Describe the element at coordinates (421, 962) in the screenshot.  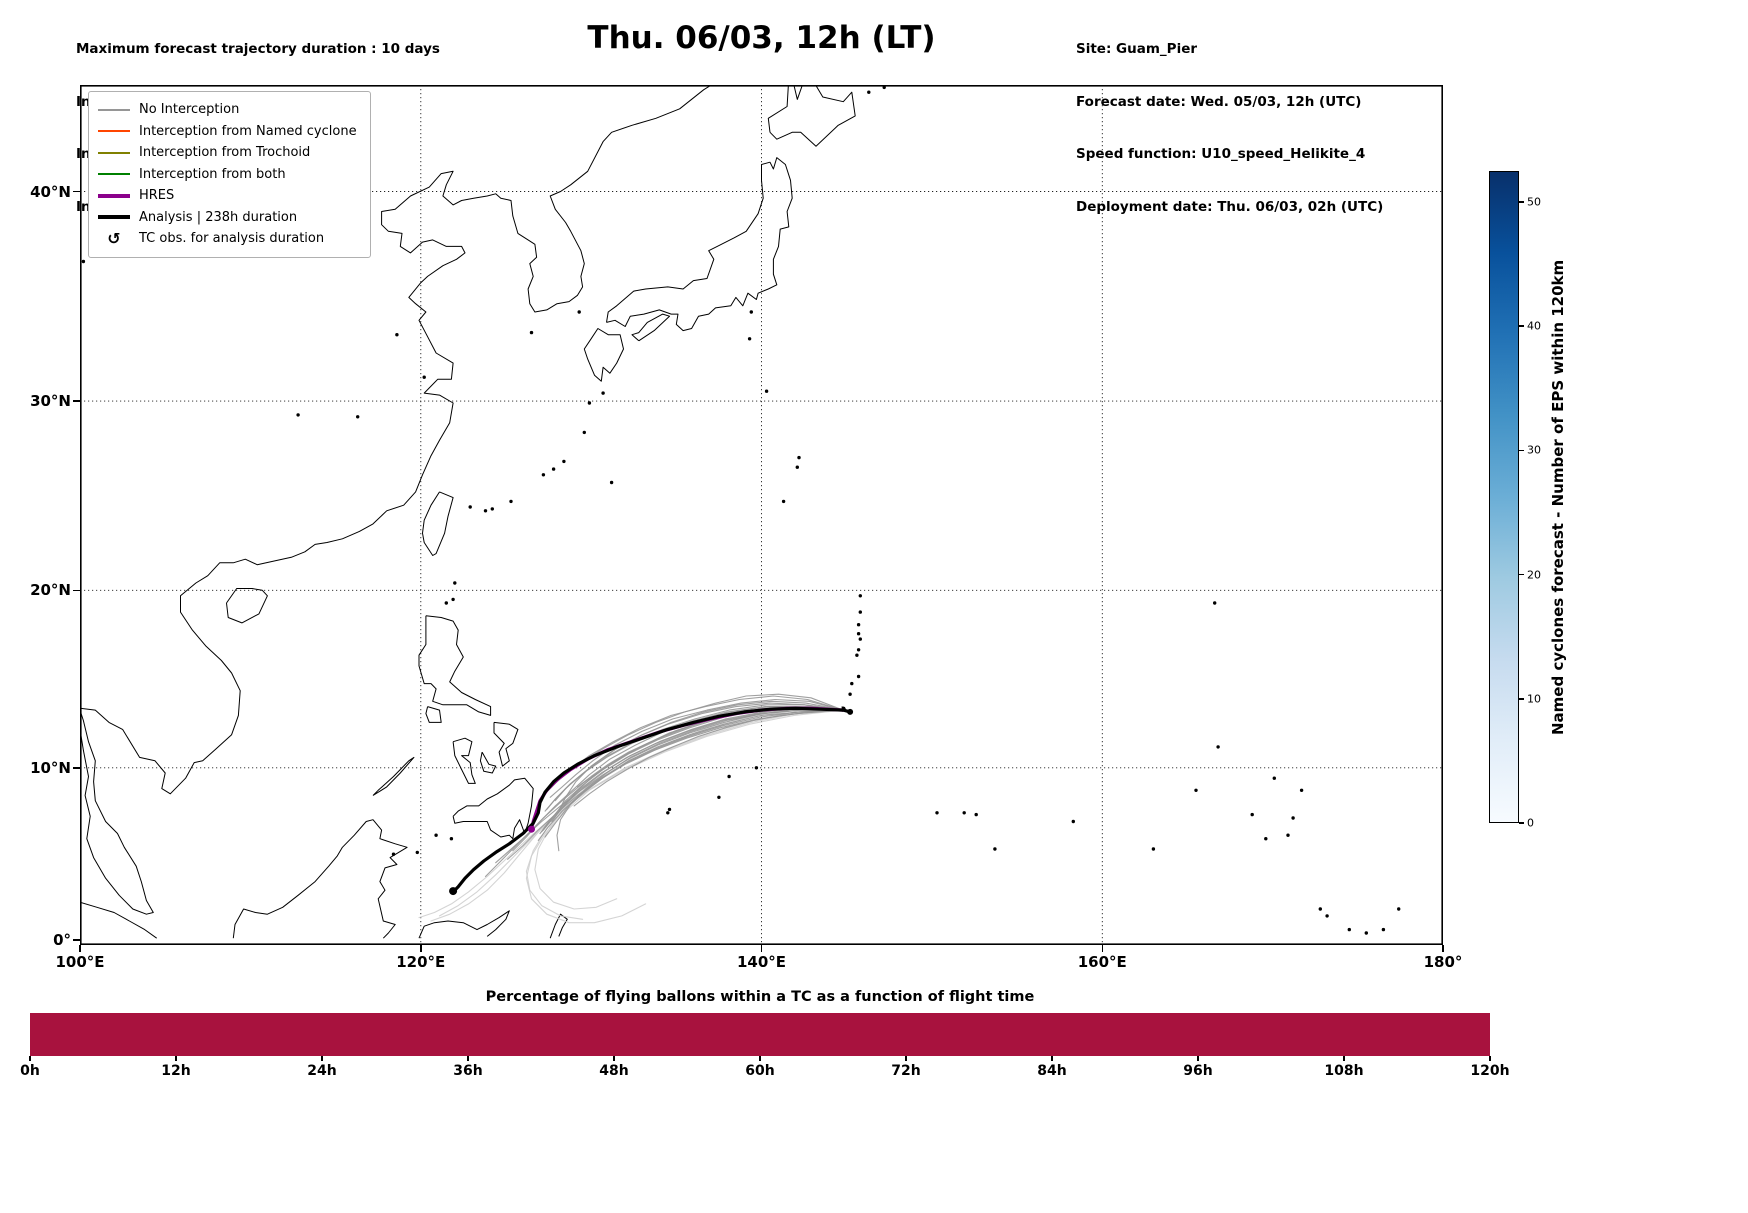
I see `lon-tick-label: 120°E` at that location.